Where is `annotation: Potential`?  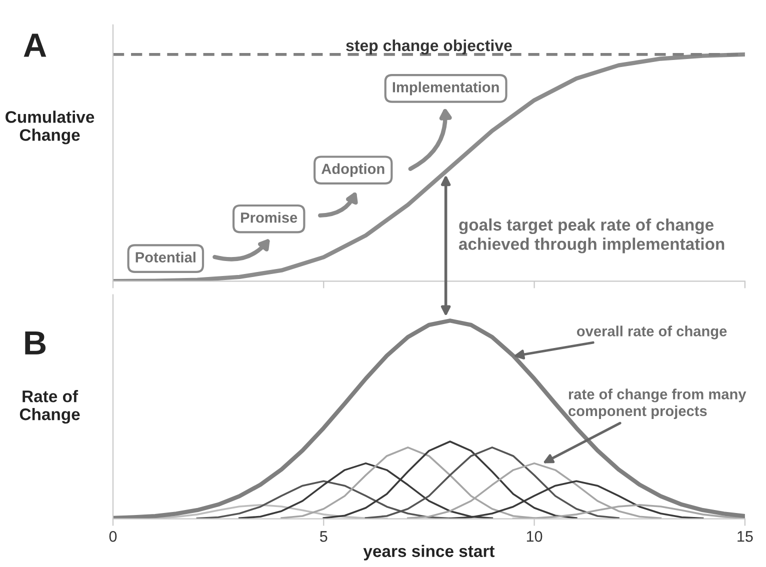
annotation: Potential is located at coordinates (166, 257).